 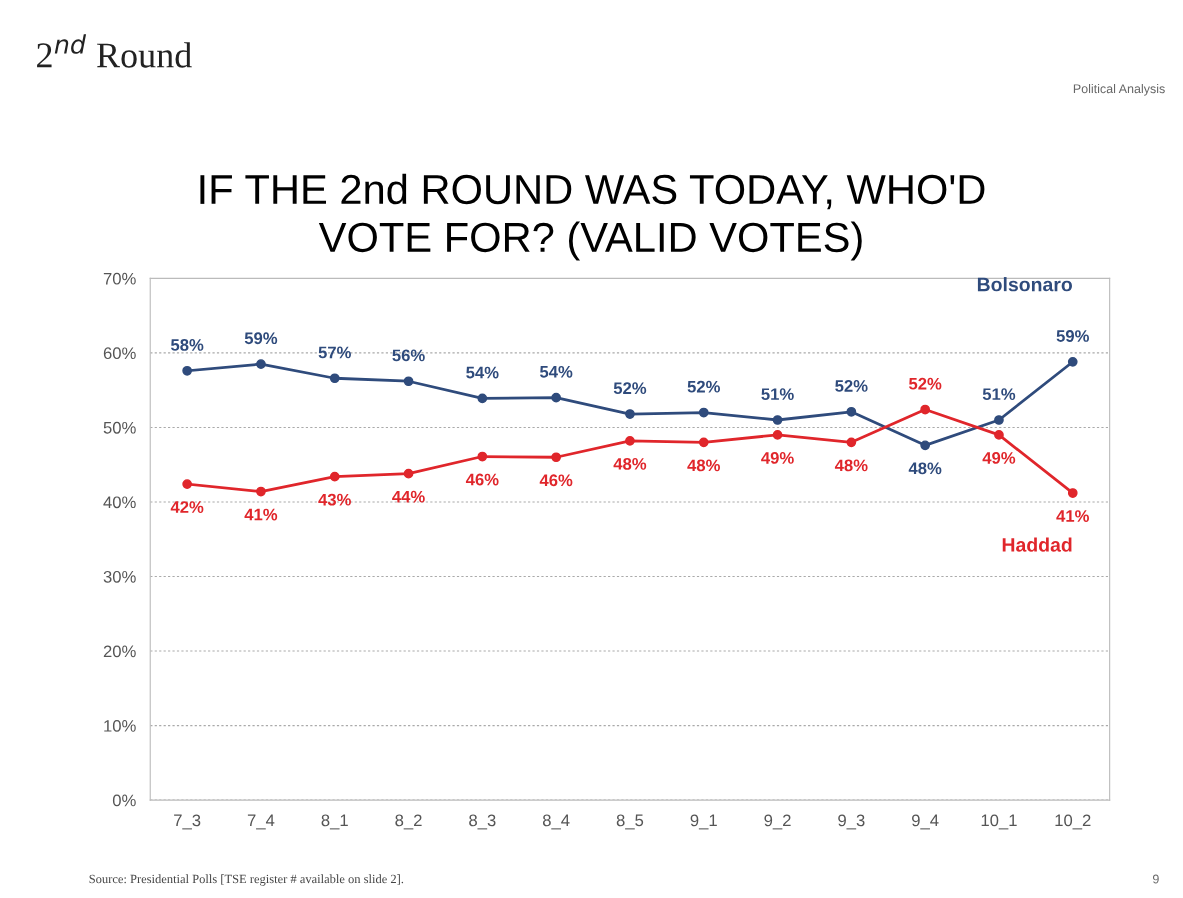 I want to click on chart-title: IF THE 2nd ROUND WAS TODAY, WHO'D VOTE FOR? (VALID VOTES), so click(x=592, y=217).